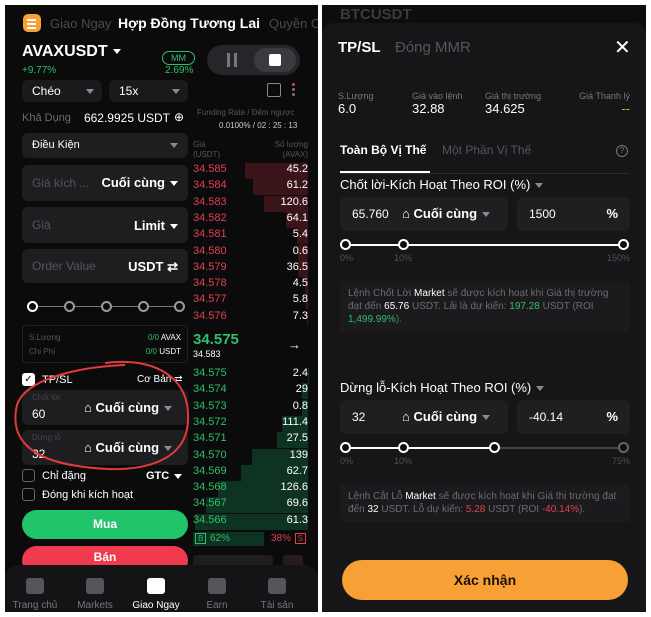  What do you see at coordinates (291, 149) in the screenshot?
I see `ob-qty-header: Số lượng (AVAX)` at bounding box center [291, 149].